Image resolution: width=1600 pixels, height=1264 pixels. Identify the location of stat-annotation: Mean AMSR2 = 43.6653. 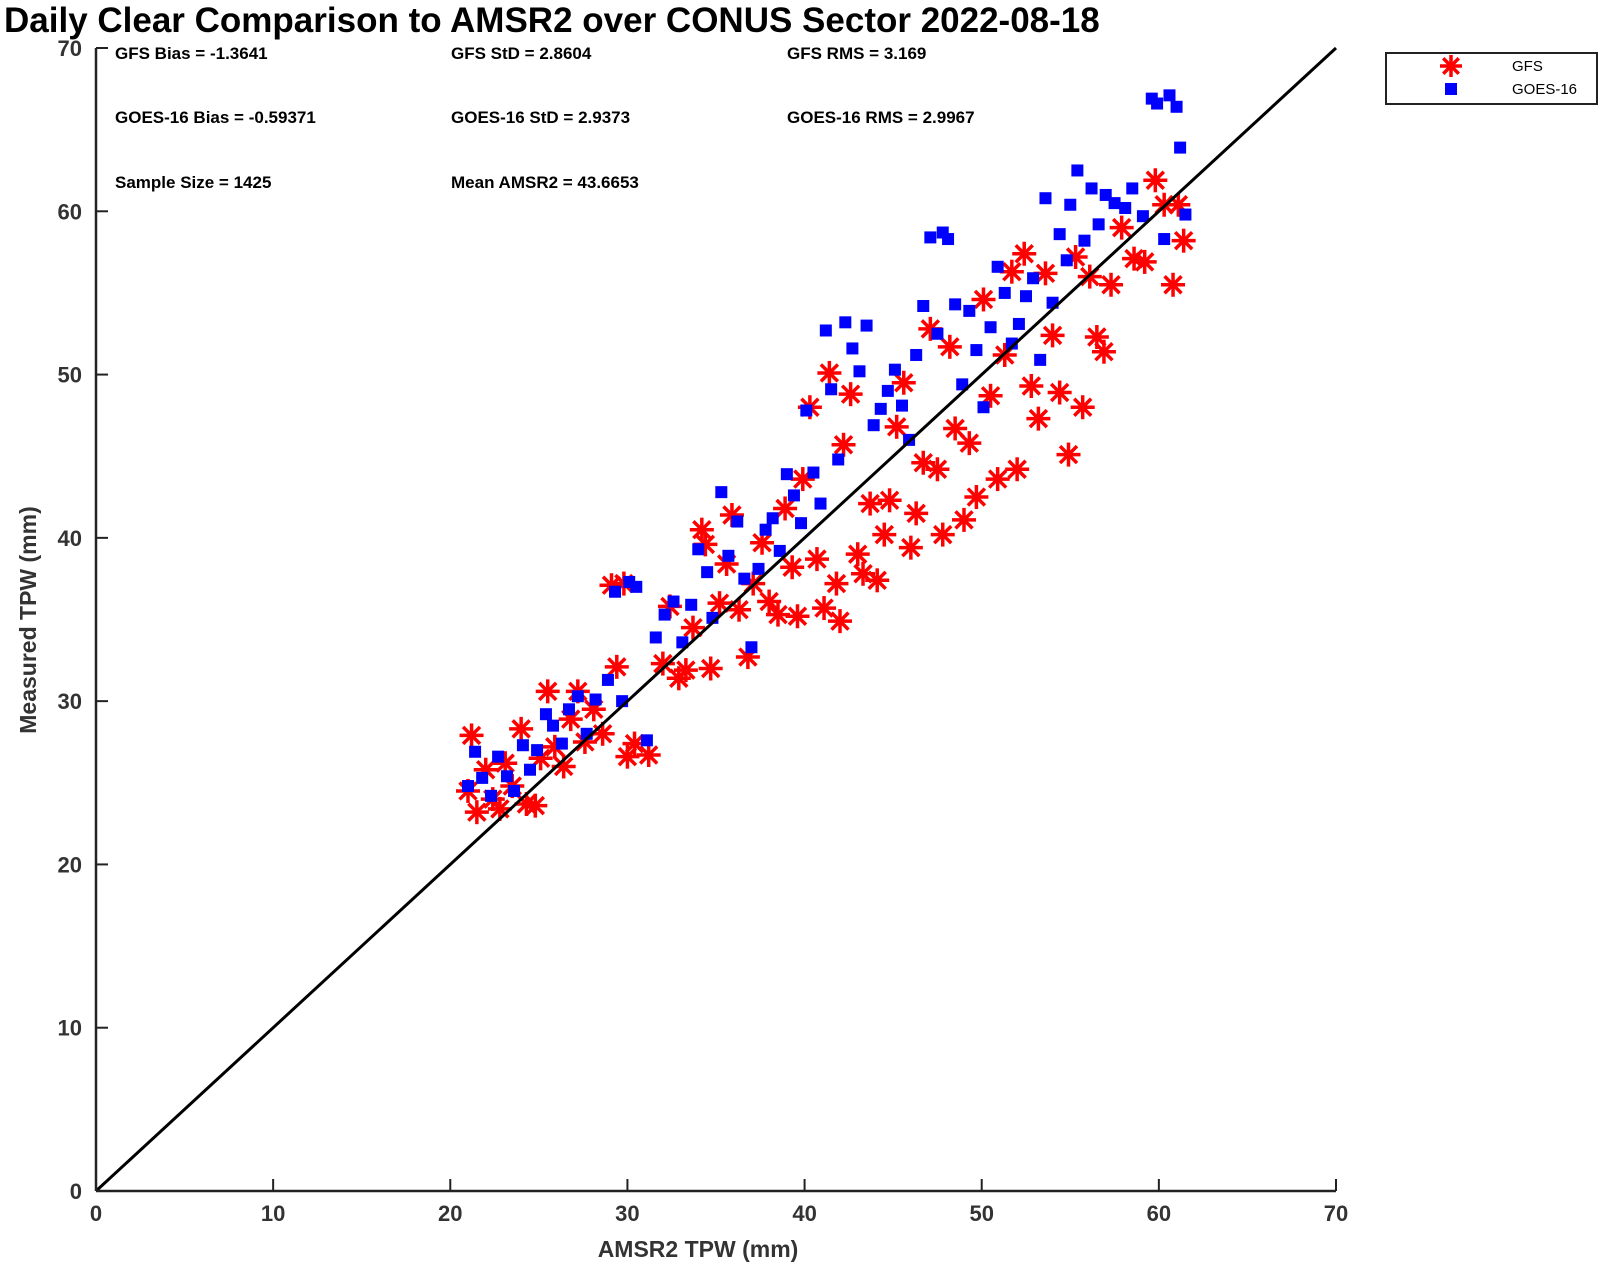
(545, 182).